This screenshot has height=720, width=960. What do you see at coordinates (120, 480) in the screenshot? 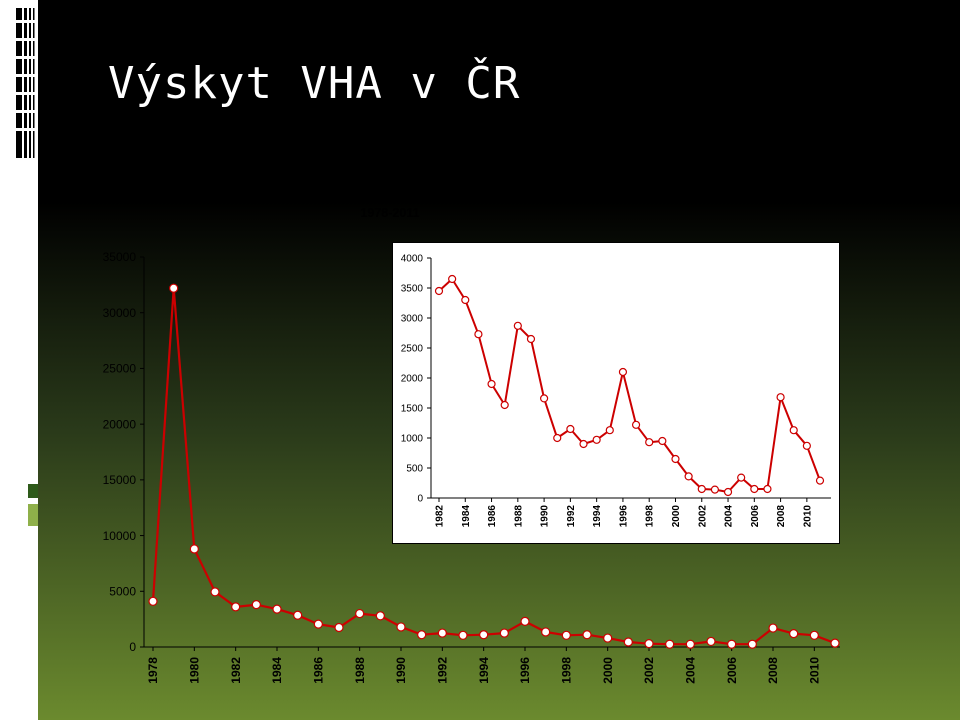
I see `y-tick-label: 15000` at bounding box center [120, 480].